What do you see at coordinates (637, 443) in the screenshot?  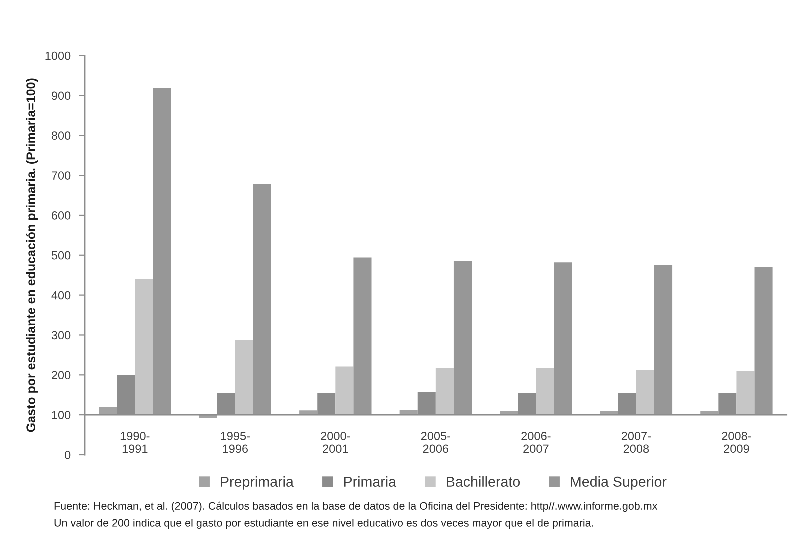 I see `x-tick-label: 2007-2008` at bounding box center [637, 443].